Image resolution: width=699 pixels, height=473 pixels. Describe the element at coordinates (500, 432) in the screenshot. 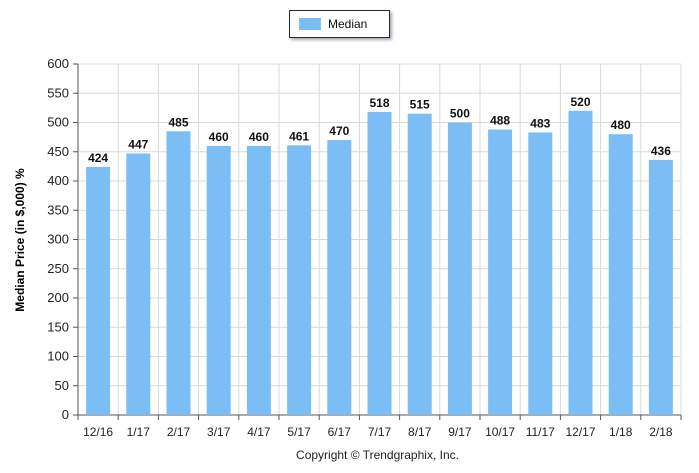

I see `x-tick-label: 10/17` at that location.